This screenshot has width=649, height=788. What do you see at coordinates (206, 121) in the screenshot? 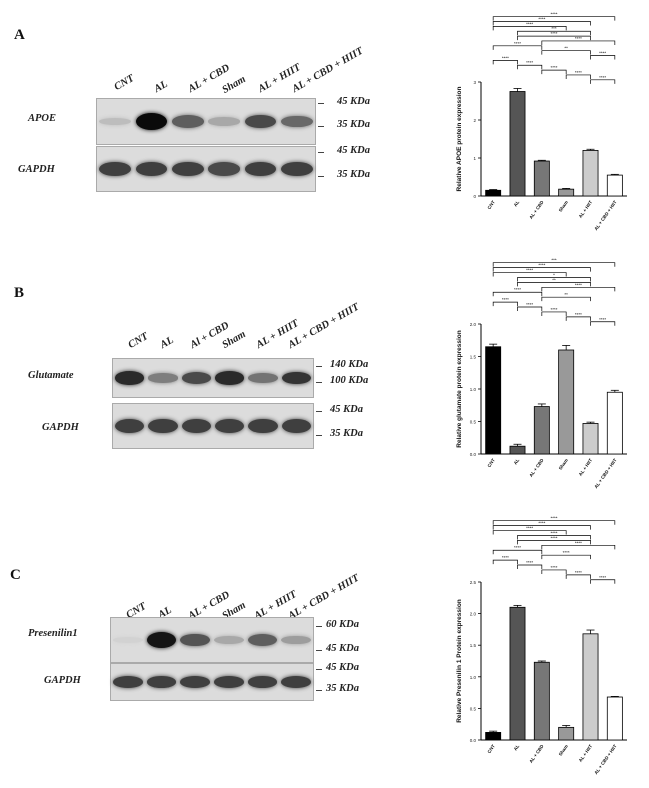
I see `western-blot-apoe` at bounding box center [206, 121].